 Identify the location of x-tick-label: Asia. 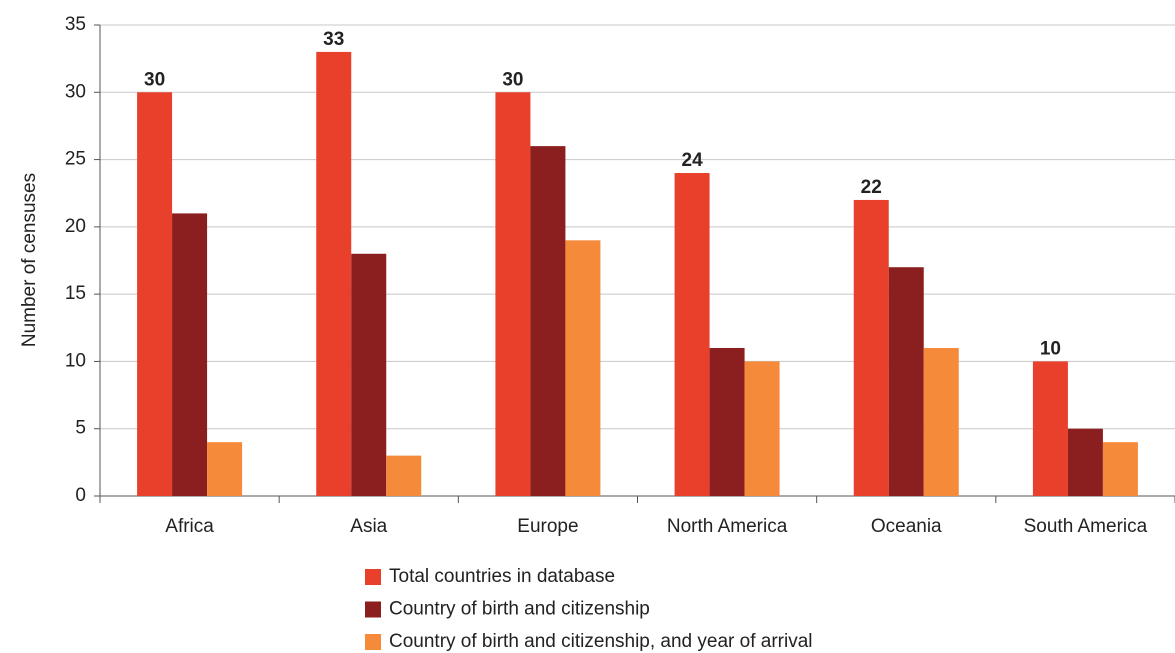
(368, 526).